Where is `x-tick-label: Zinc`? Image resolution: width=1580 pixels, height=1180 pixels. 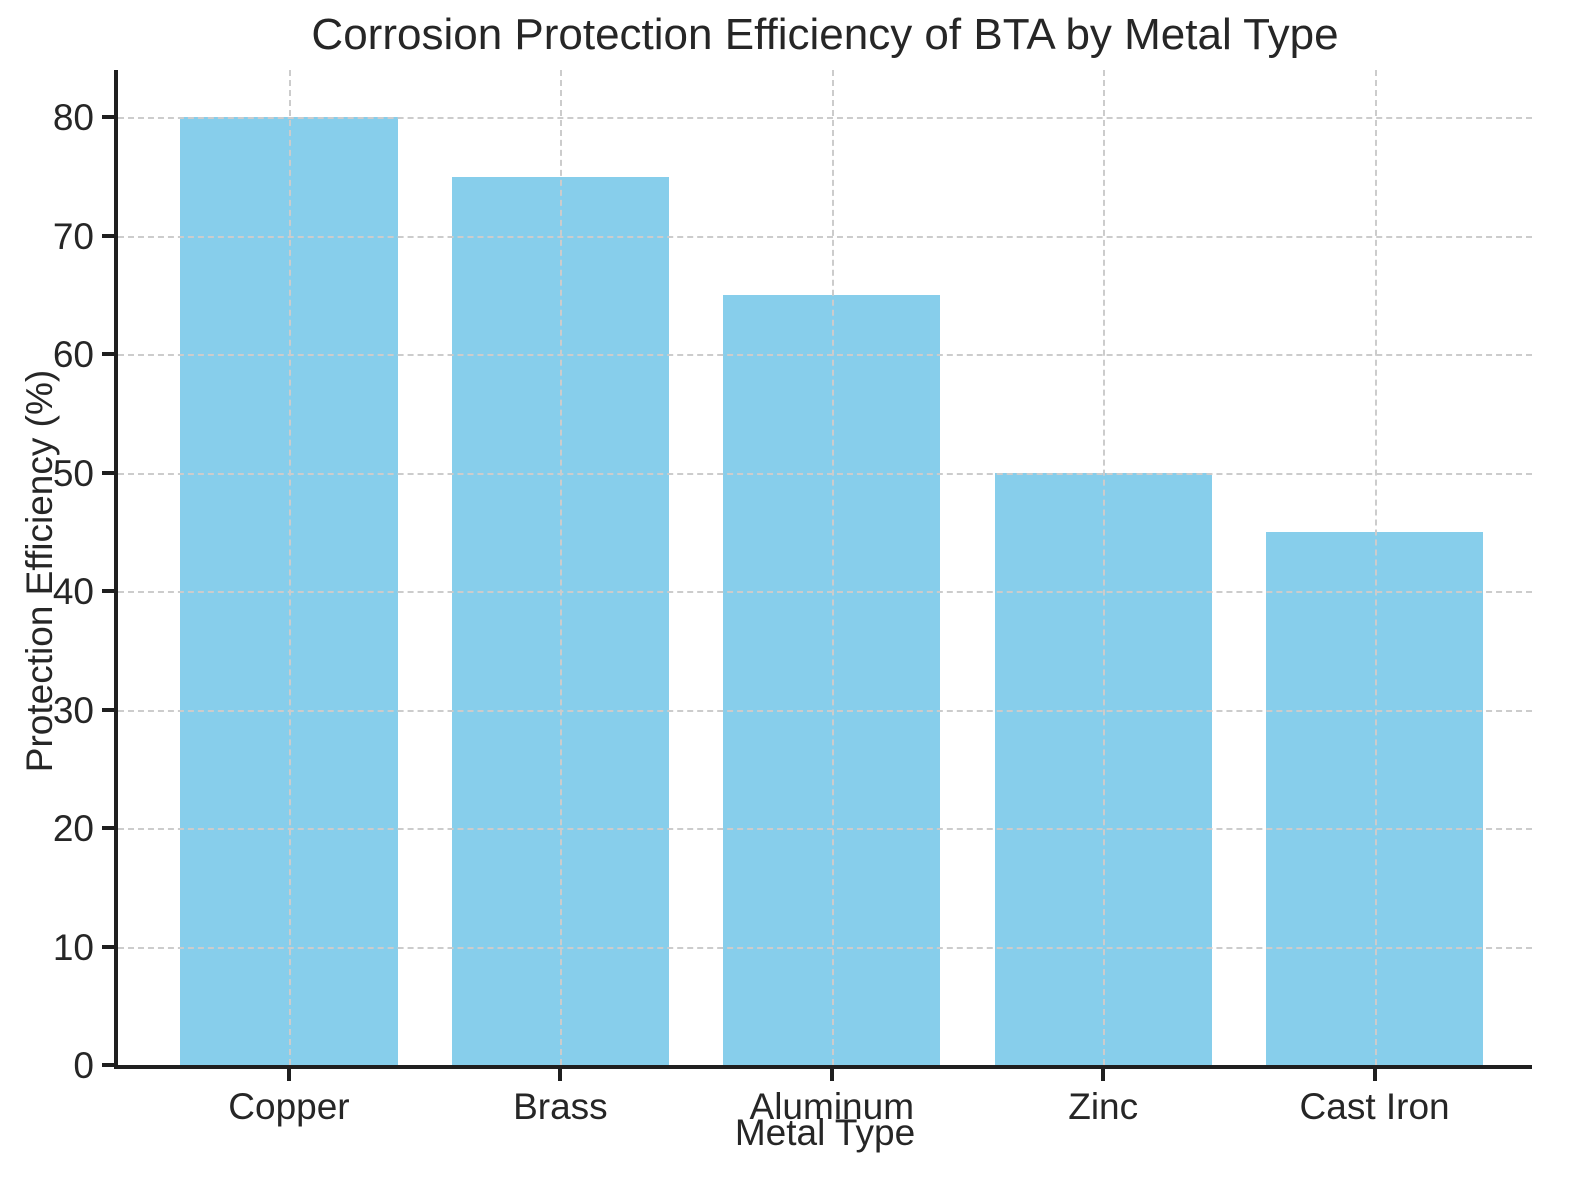 x-tick-label: Zinc is located at coordinates (1103, 1106).